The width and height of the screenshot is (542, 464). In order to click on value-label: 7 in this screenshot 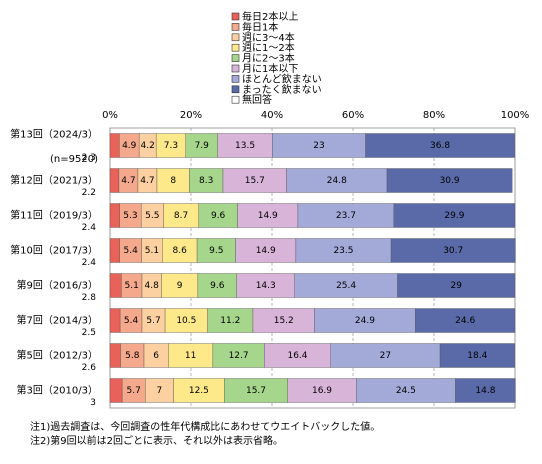, I will do `click(160, 391)`.